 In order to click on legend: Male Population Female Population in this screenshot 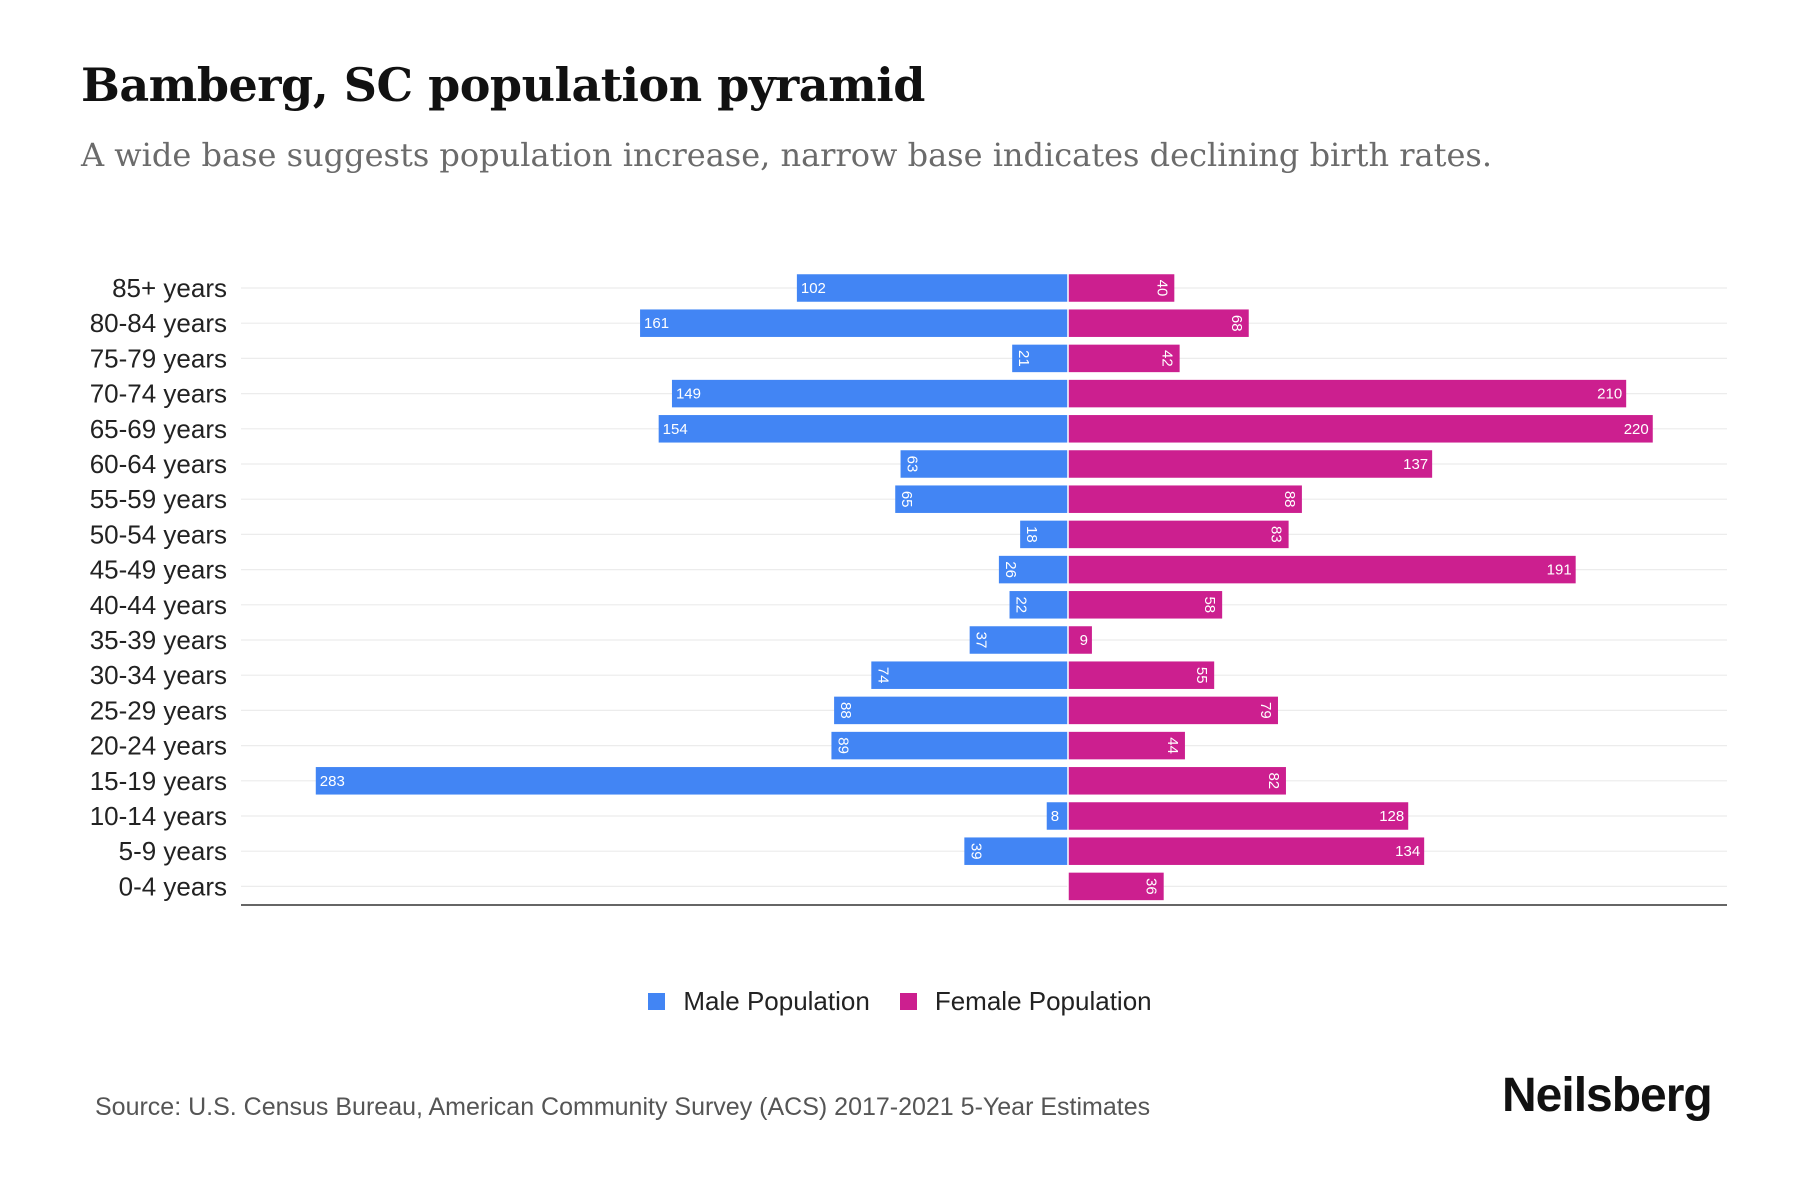, I will do `click(900, 1001)`.